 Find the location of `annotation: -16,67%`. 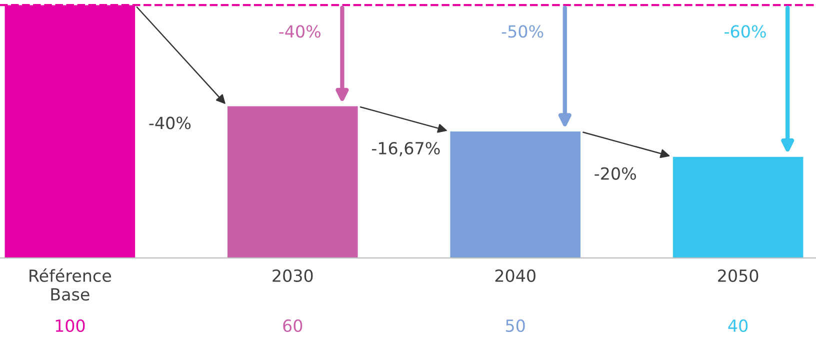

annotation: -16,67% is located at coordinates (406, 149).